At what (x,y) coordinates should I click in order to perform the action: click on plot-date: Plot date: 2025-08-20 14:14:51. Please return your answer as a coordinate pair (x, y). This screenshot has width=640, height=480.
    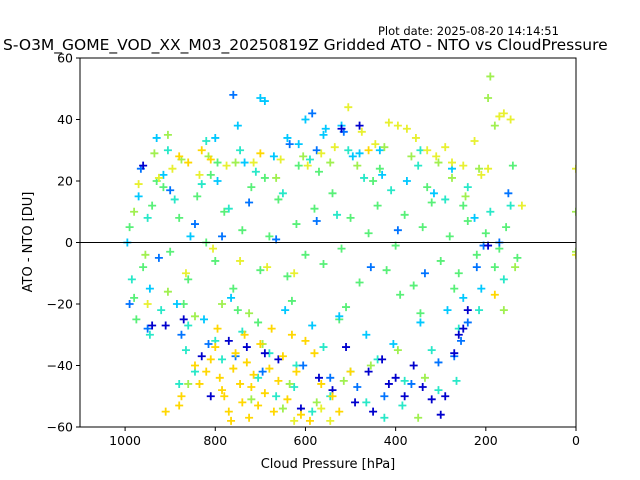
    Looking at the image, I should click on (468, 31).